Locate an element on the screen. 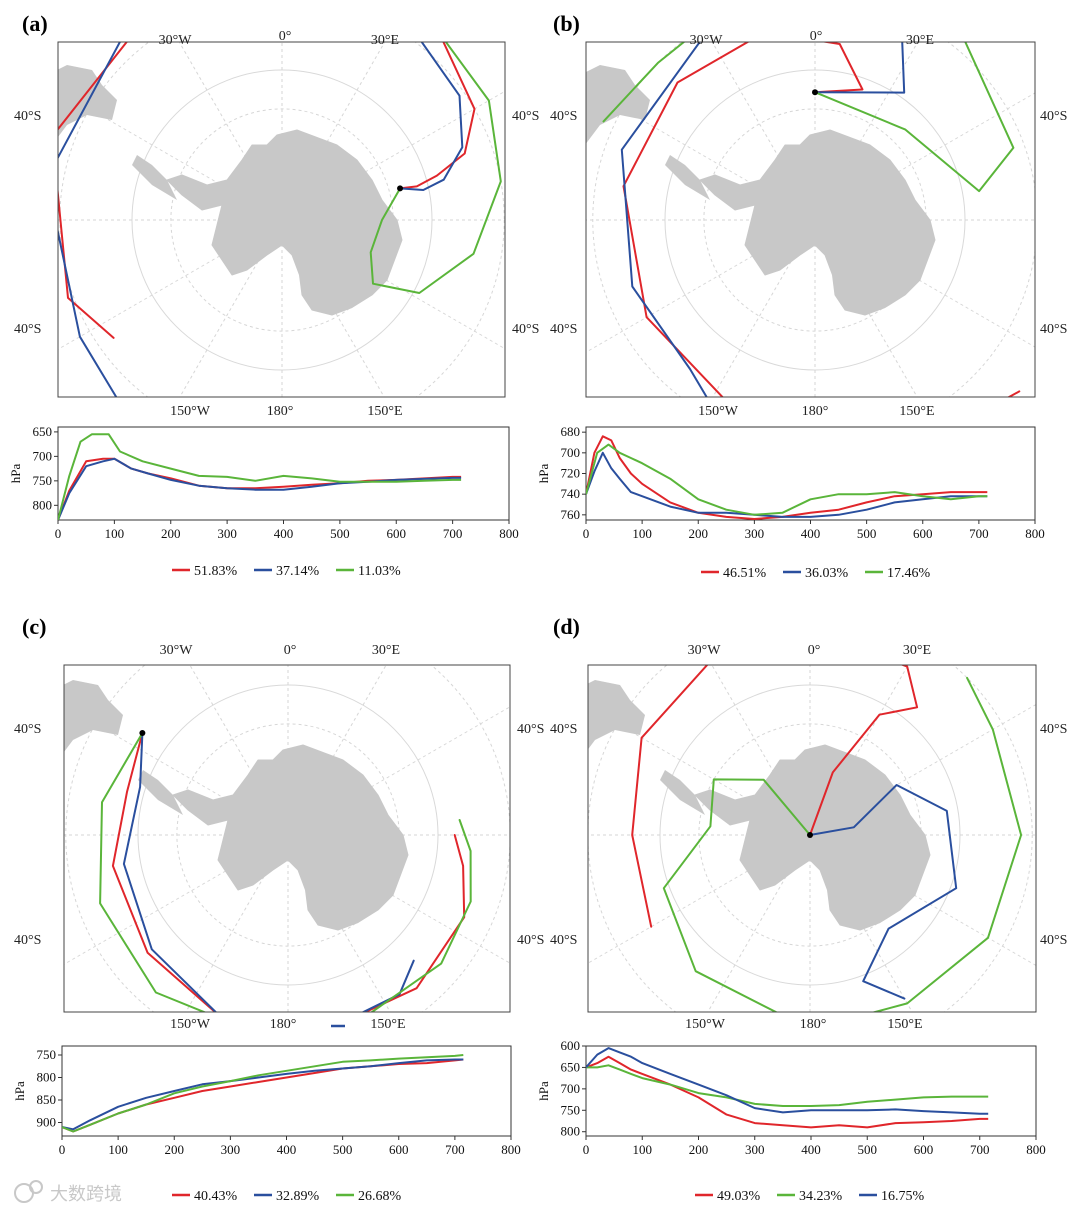  map-b is located at coordinates (810, 219).